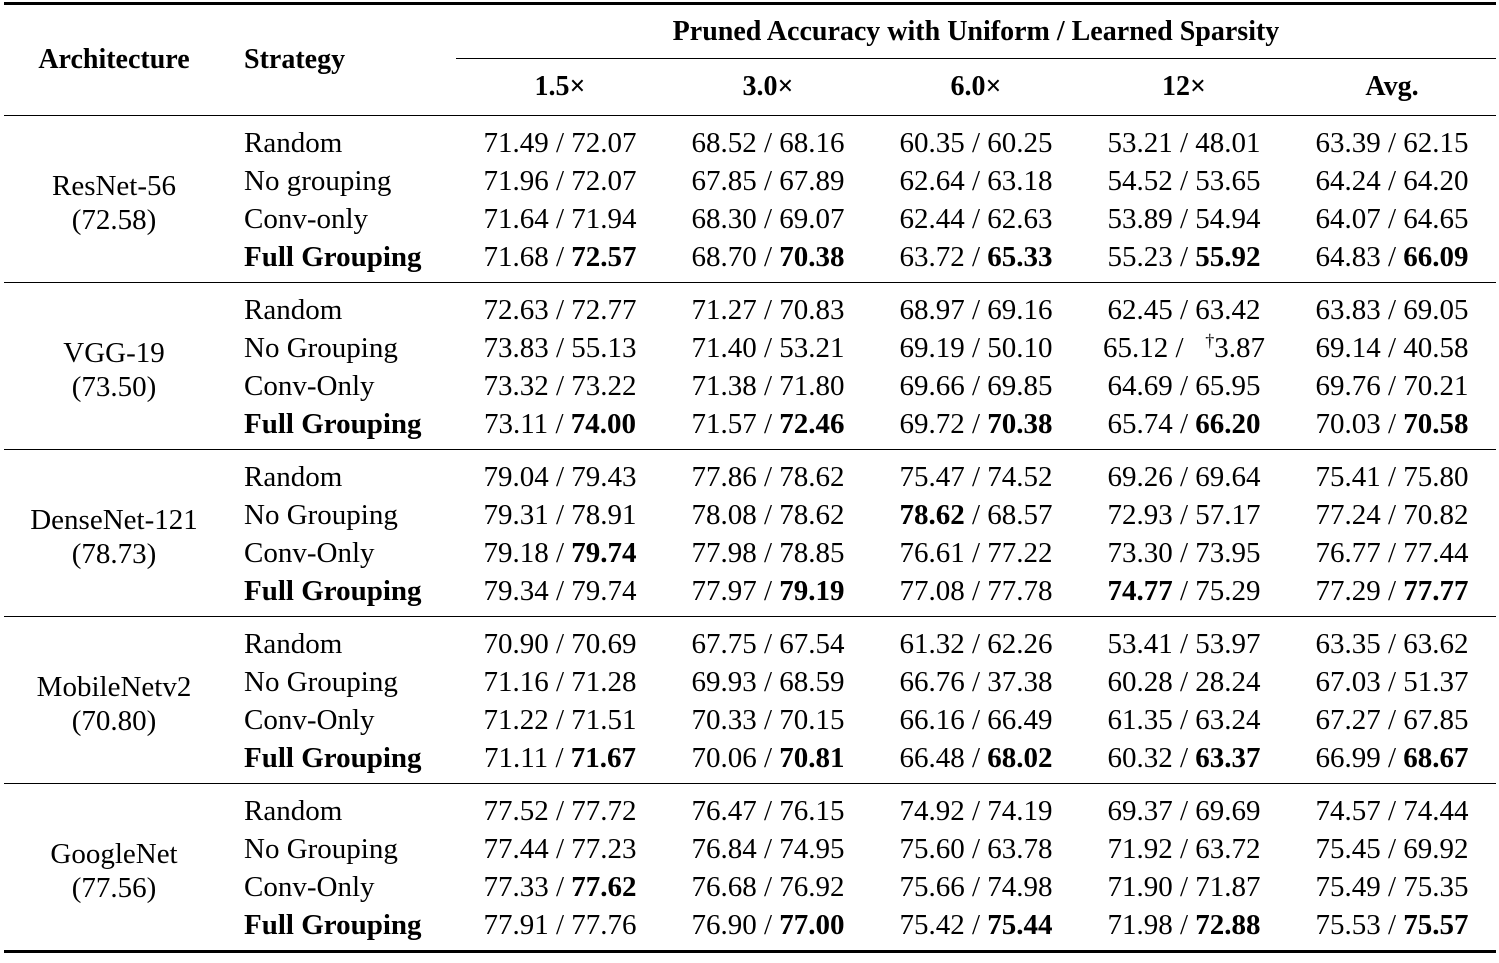 Image resolution: width=1499 pixels, height=963 pixels. I want to click on learned-value: 74.19, so click(1020, 810).